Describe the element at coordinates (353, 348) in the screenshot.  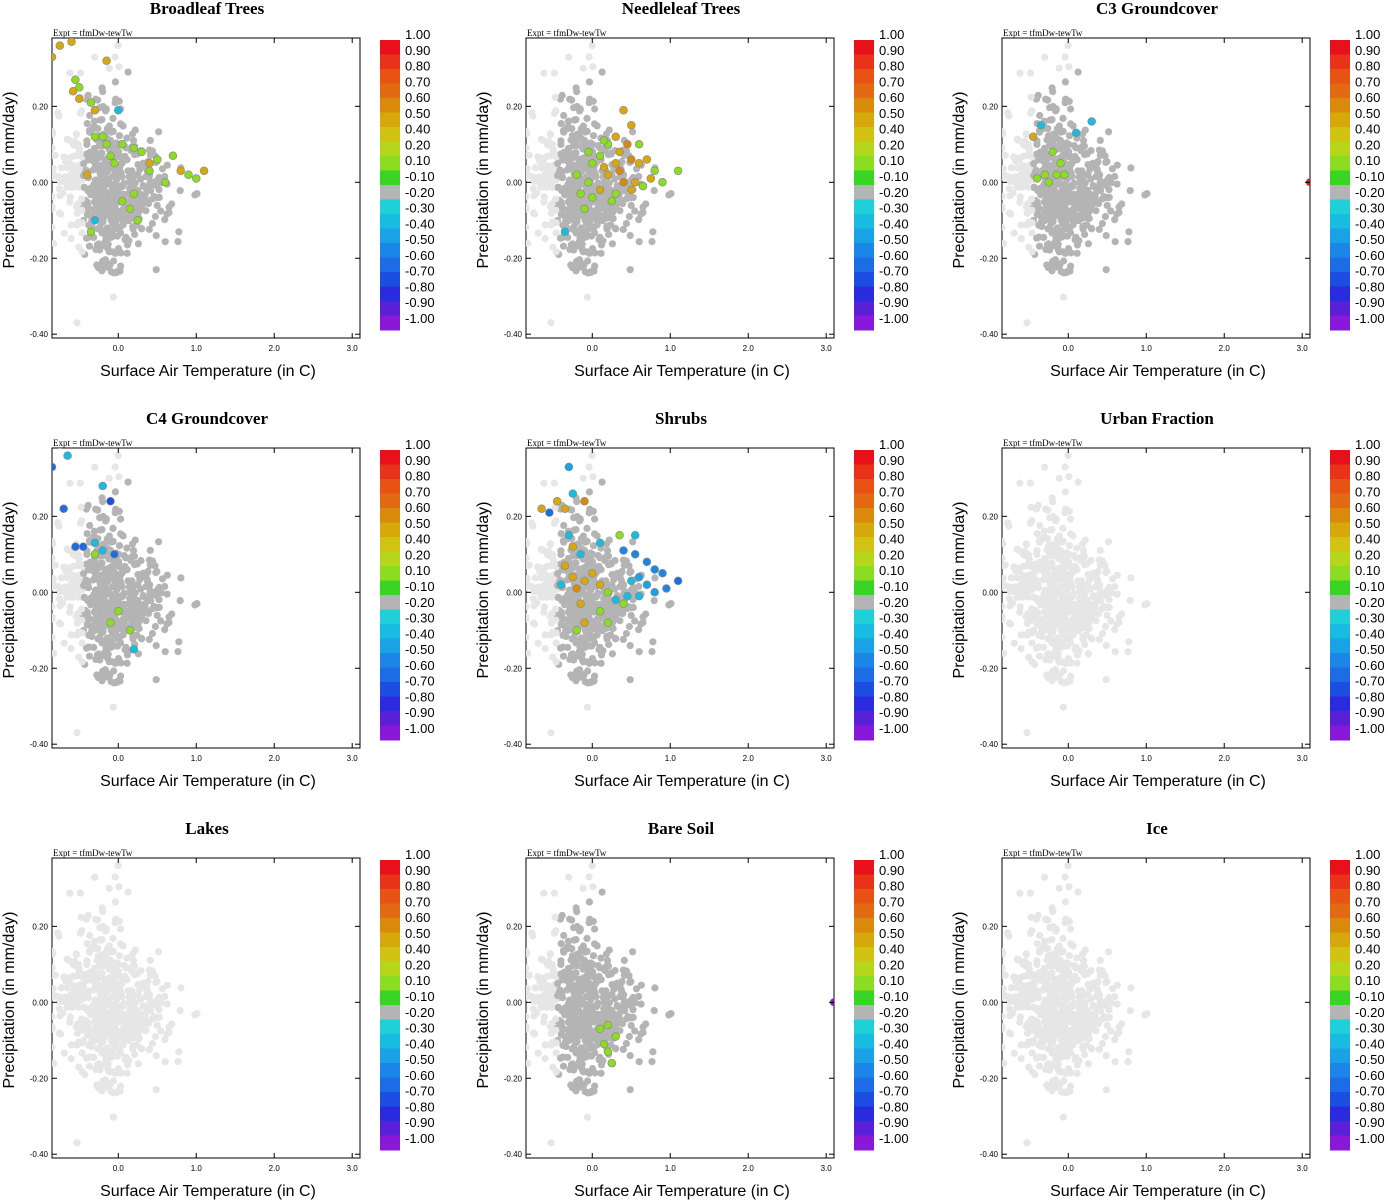
I see `x-tick-label: 3.0` at that location.